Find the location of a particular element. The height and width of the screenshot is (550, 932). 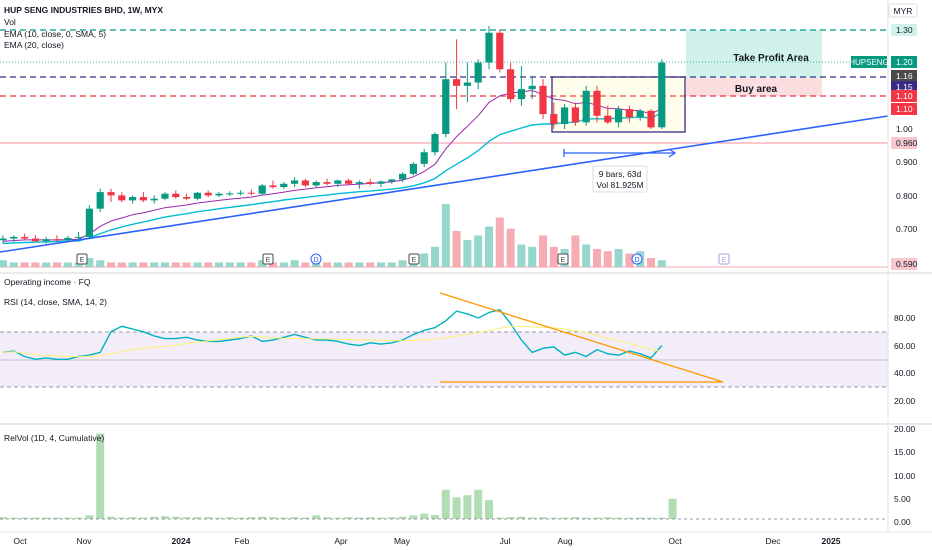

ticker-tag: HUPSENG is located at coordinates (869, 62).